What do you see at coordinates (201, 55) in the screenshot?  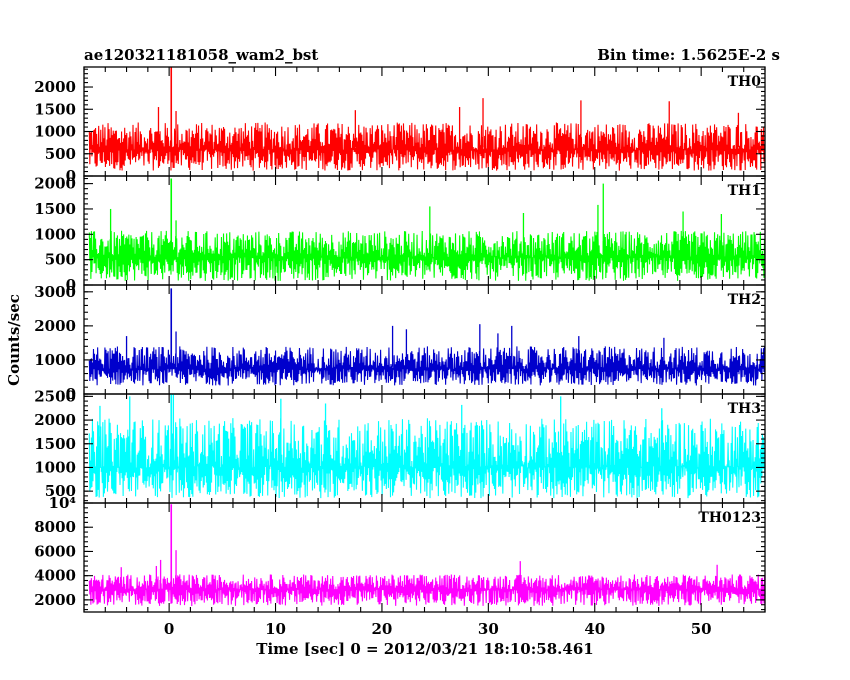 I see `figure-title: ae120321181058_wam2_bst` at bounding box center [201, 55].